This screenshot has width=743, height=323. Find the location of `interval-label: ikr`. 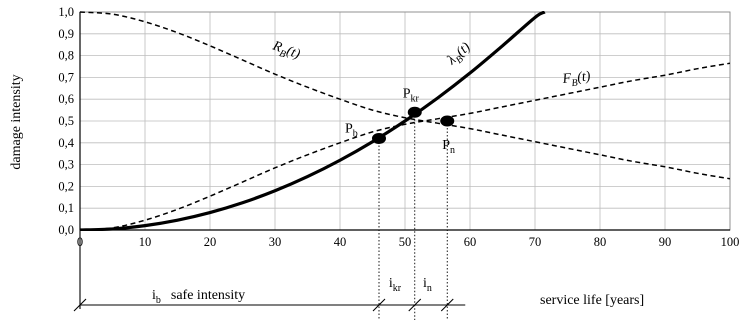

interval-label: ikr is located at coordinates (395, 285).